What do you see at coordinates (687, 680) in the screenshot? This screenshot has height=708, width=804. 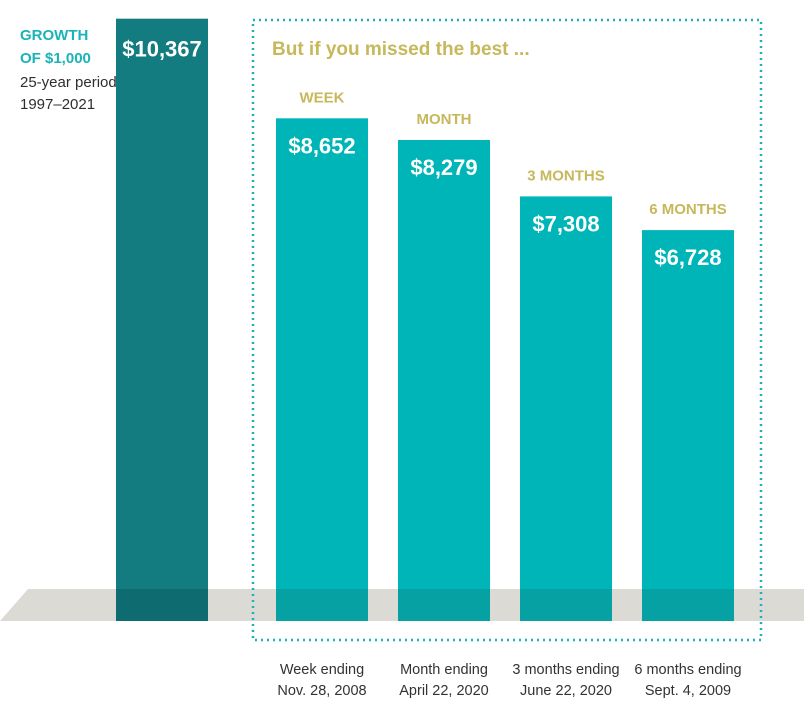 I see `bar-date-label-3: 6 months ending Sept. 4, 2009` at bounding box center [687, 680].